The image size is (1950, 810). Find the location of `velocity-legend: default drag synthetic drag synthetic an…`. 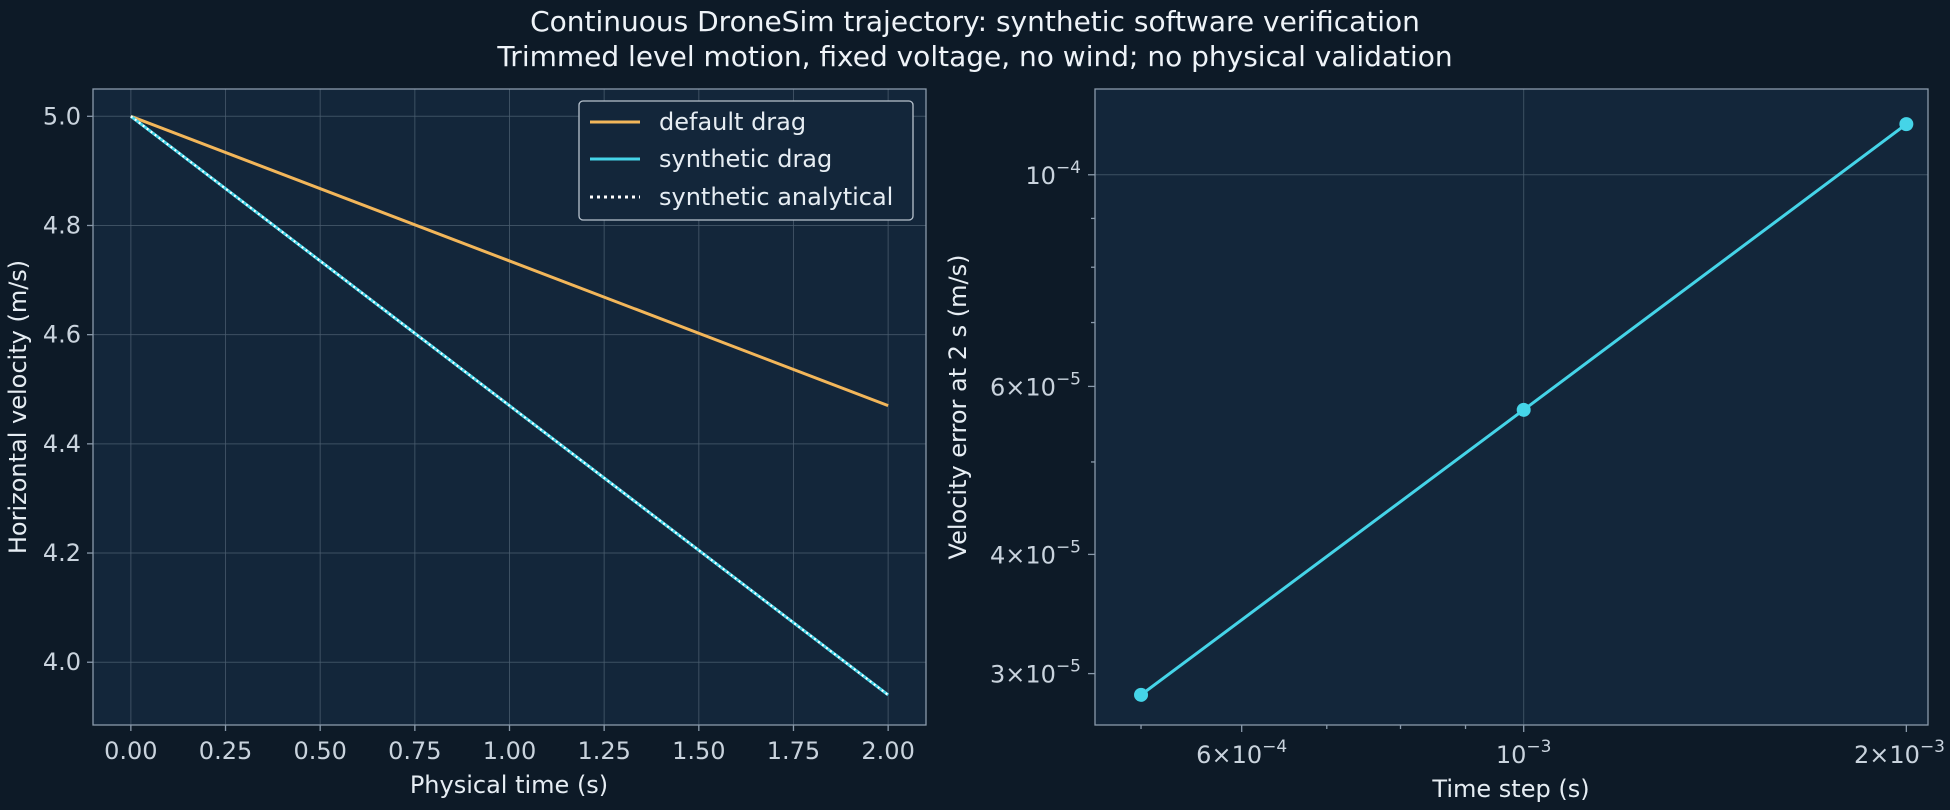

velocity-legend: default drag synthetic drag synthetic an… is located at coordinates (746, 160).